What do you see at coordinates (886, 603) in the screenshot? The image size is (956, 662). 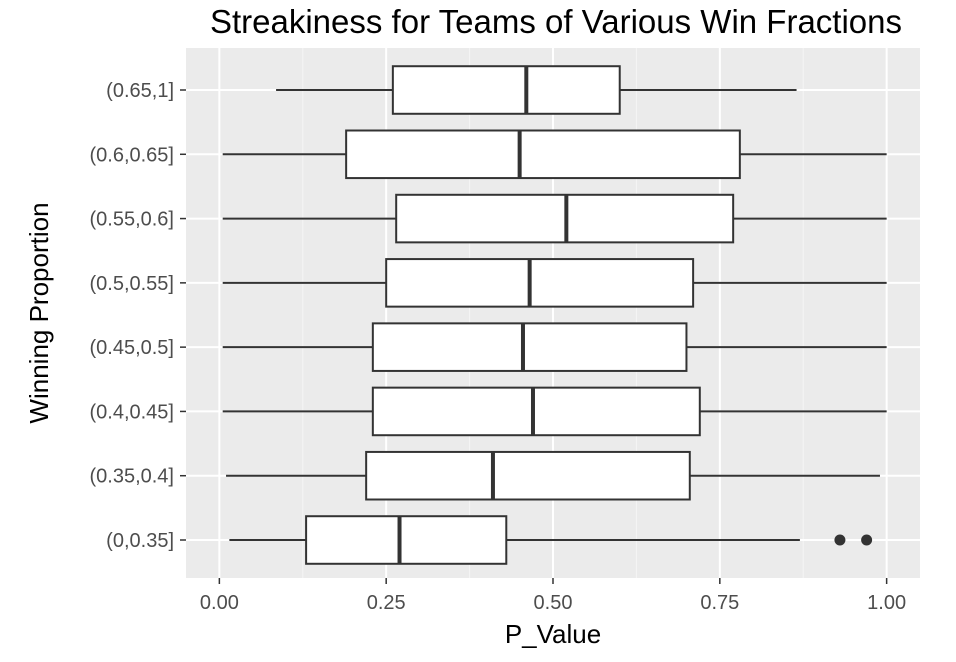 I see `x-tick-label: 1.00` at bounding box center [886, 603].